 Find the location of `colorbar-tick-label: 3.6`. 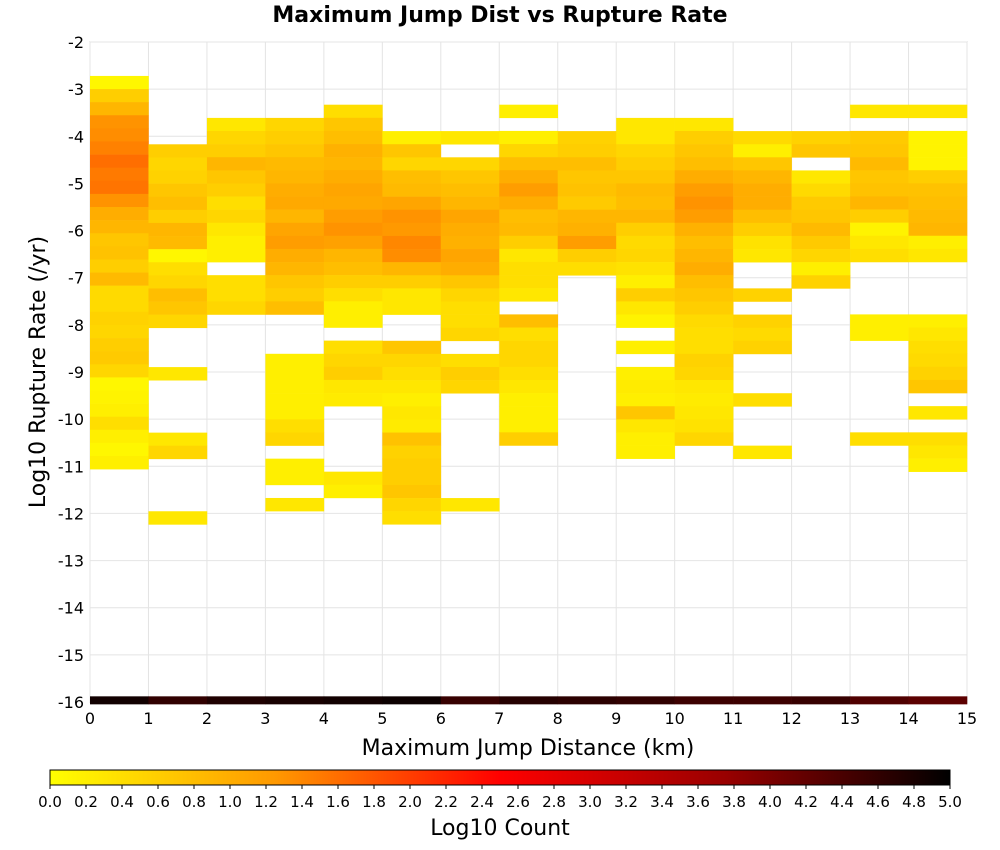

colorbar-tick-label: 3.6 is located at coordinates (698, 802).